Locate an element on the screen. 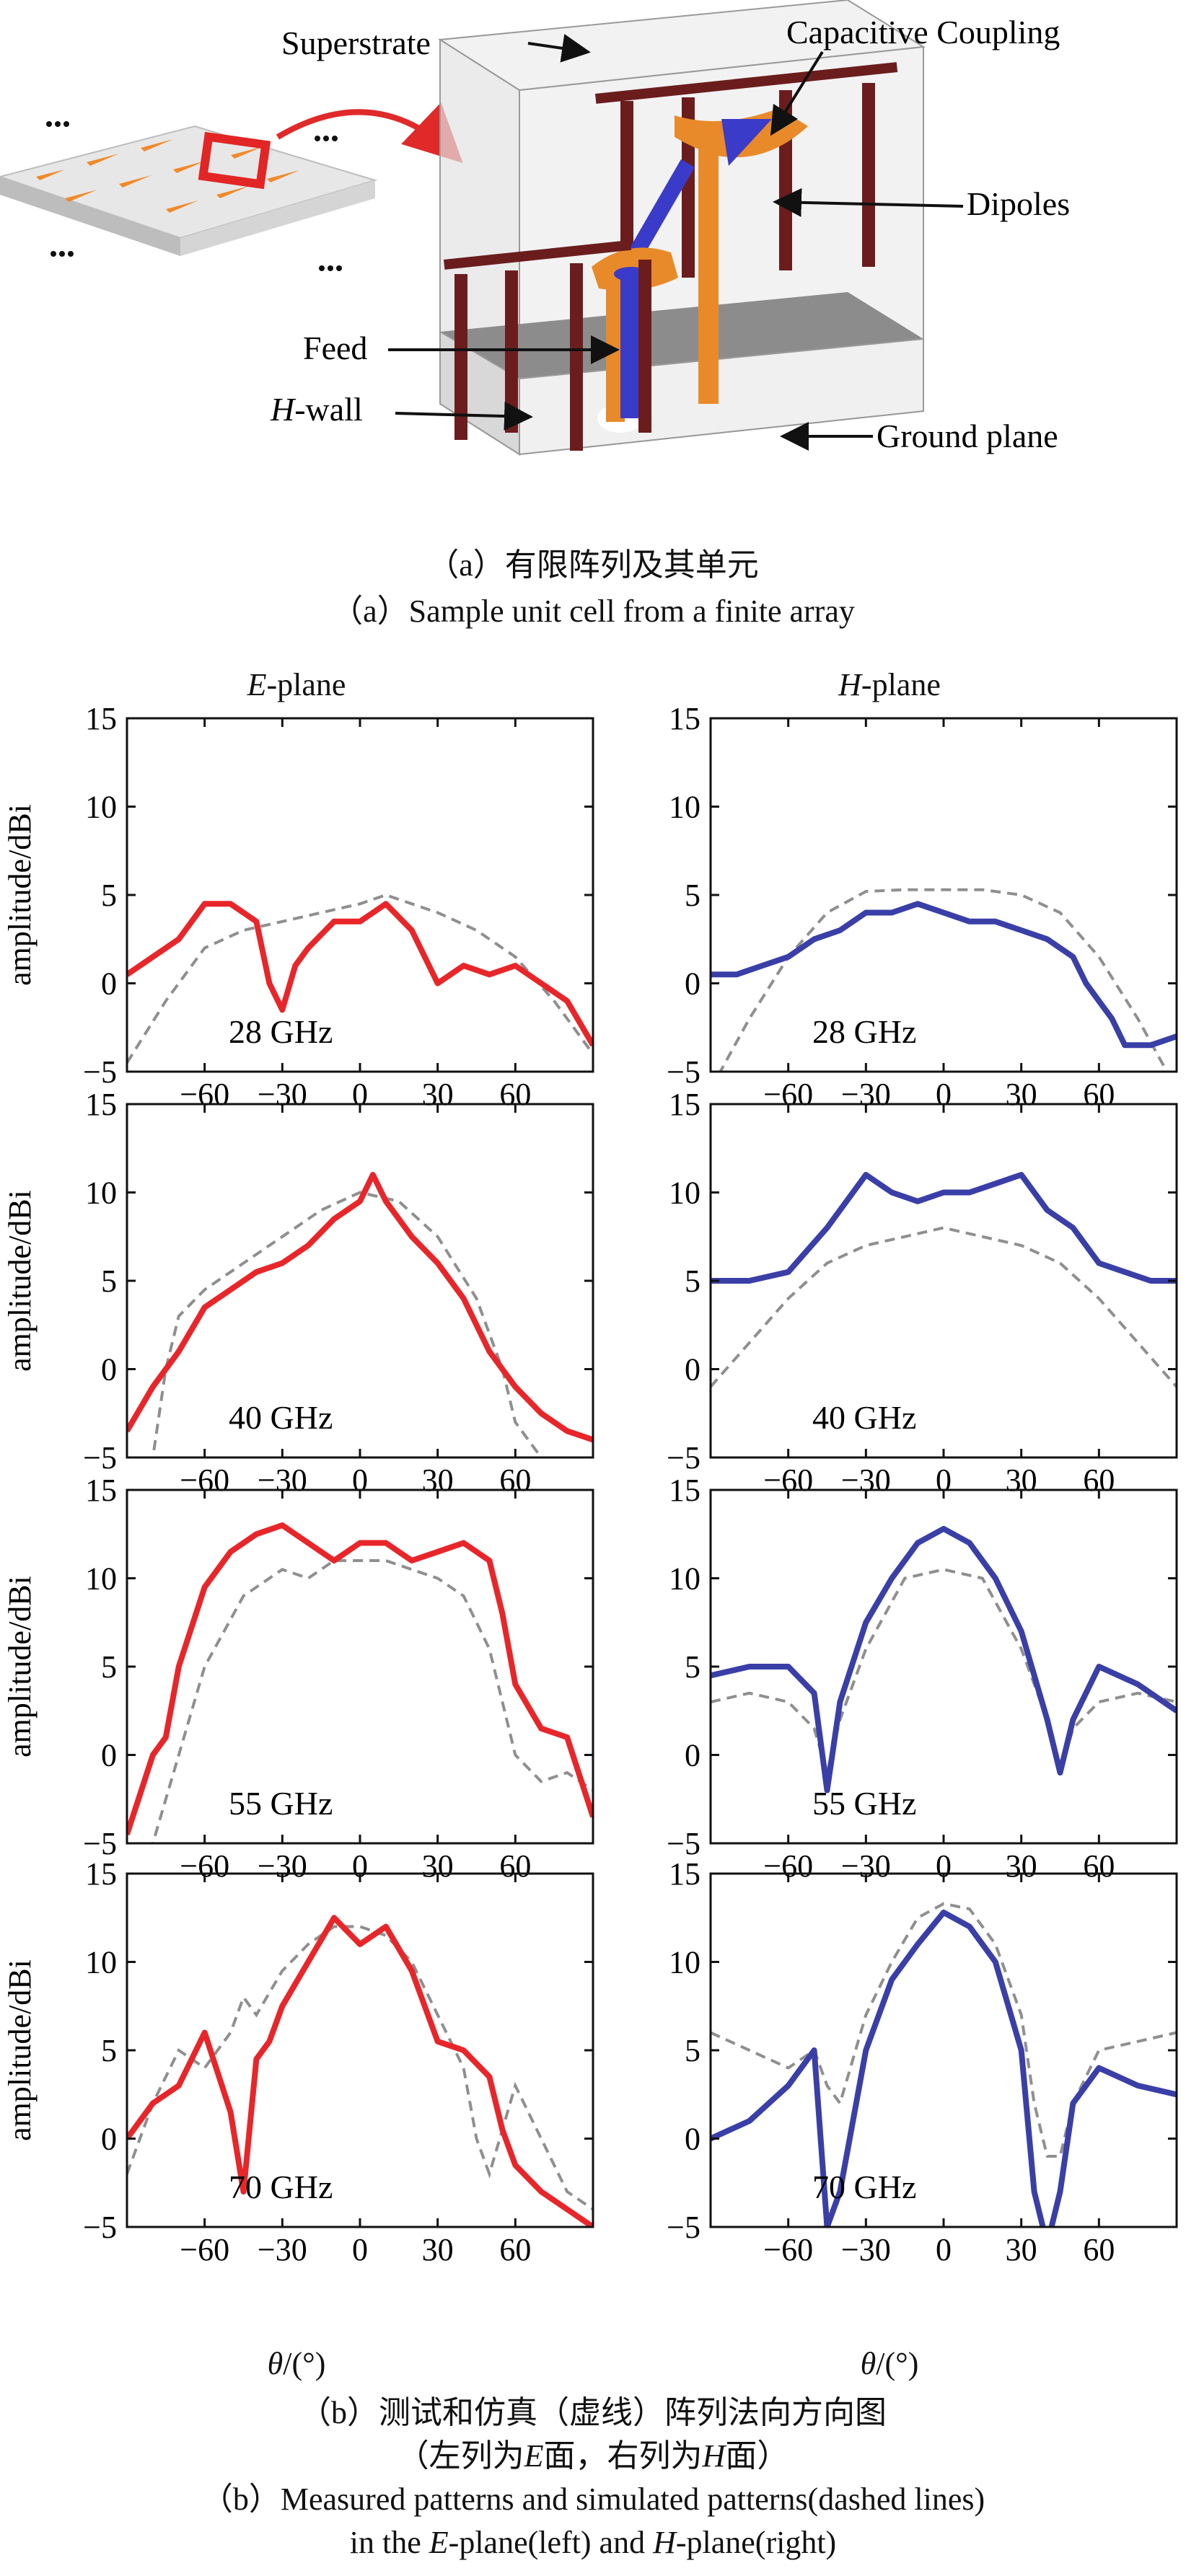 This screenshot has width=1186, height=2576. caption-a-cn: （a）有限阵列及其单元 is located at coordinates (593, 565).